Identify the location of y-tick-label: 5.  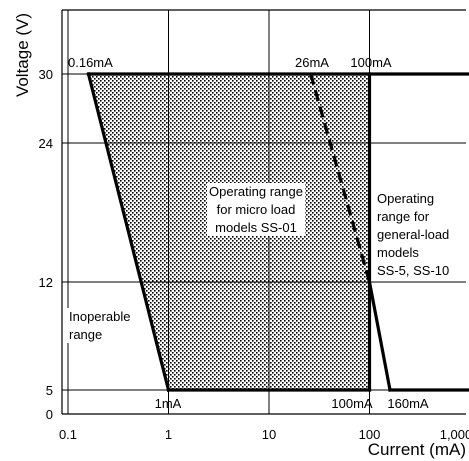
(49, 390).